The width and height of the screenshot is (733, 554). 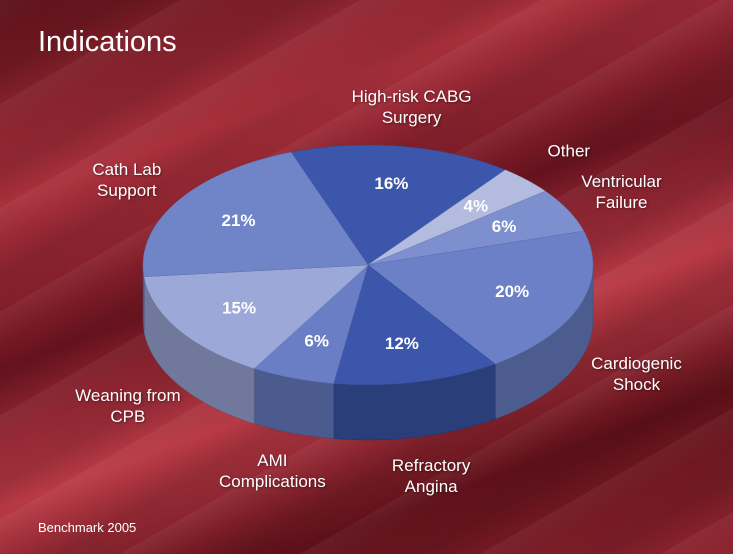 I want to click on category-label: Other, so click(x=569, y=151).